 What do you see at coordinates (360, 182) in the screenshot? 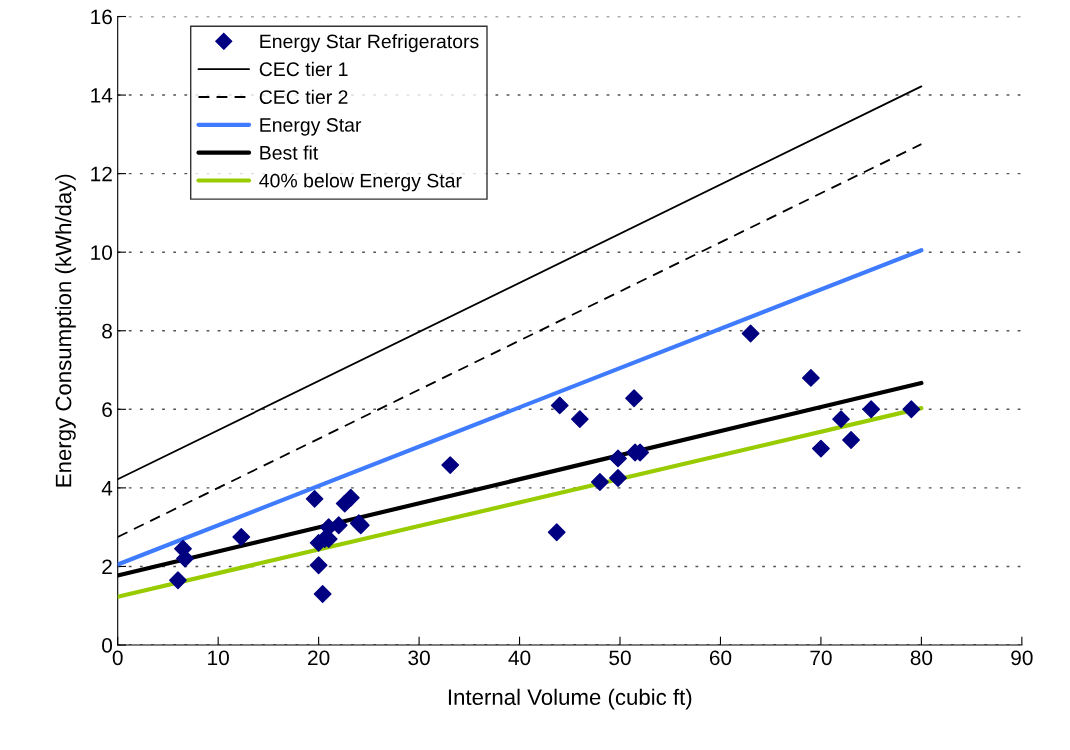
I see `legend-label: 40% below Energy Star` at bounding box center [360, 182].